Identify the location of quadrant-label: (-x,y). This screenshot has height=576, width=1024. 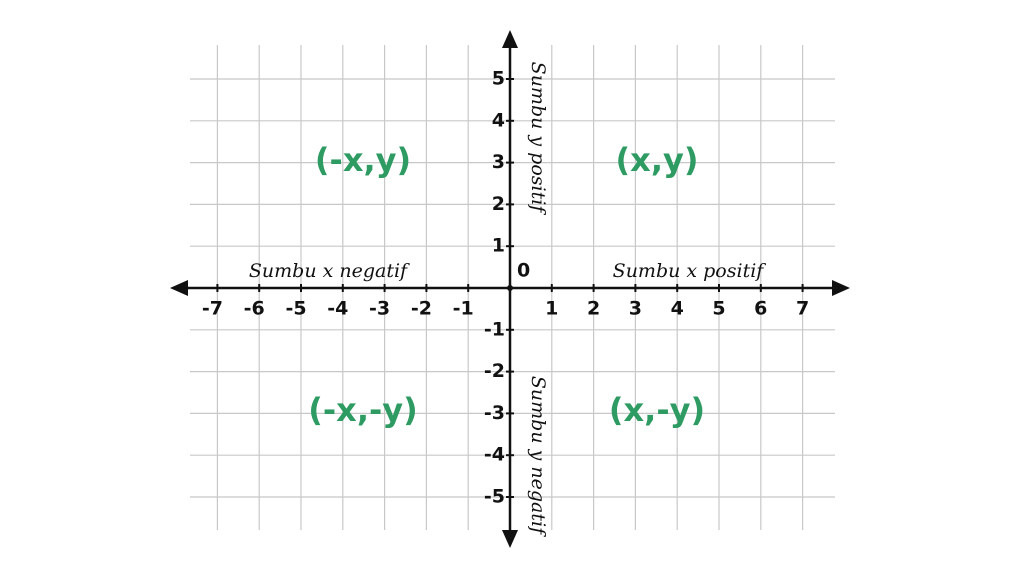
(363, 160).